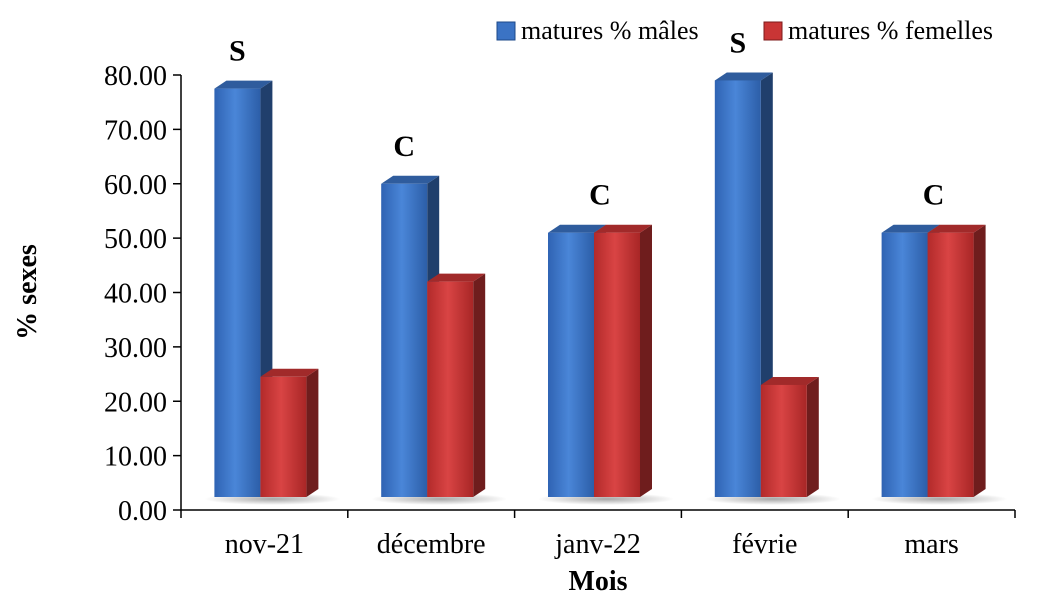 This screenshot has height=605, width=1039. I want to click on x-axis-ticks: nov-21 décembre janv-22 févrie mars, so click(598, 535).